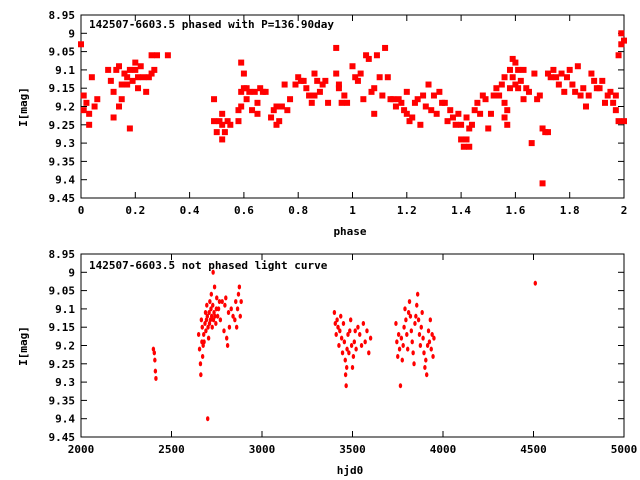 The width and height of the screenshot is (640, 480). What do you see at coordinates (65, 346) in the screenshot?
I see `unphased-ytick-label: 9.2` at bounding box center [65, 346].